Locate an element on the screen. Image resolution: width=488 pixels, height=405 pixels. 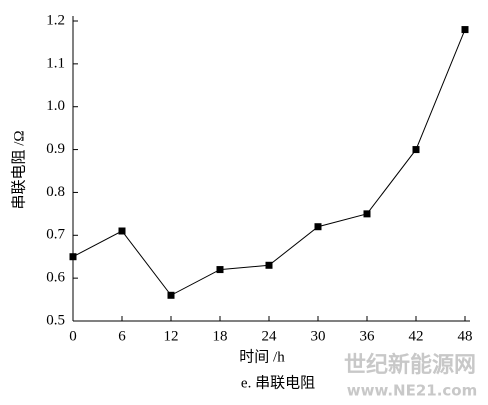
x-tick-label: 30 is located at coordinates (318, 336).